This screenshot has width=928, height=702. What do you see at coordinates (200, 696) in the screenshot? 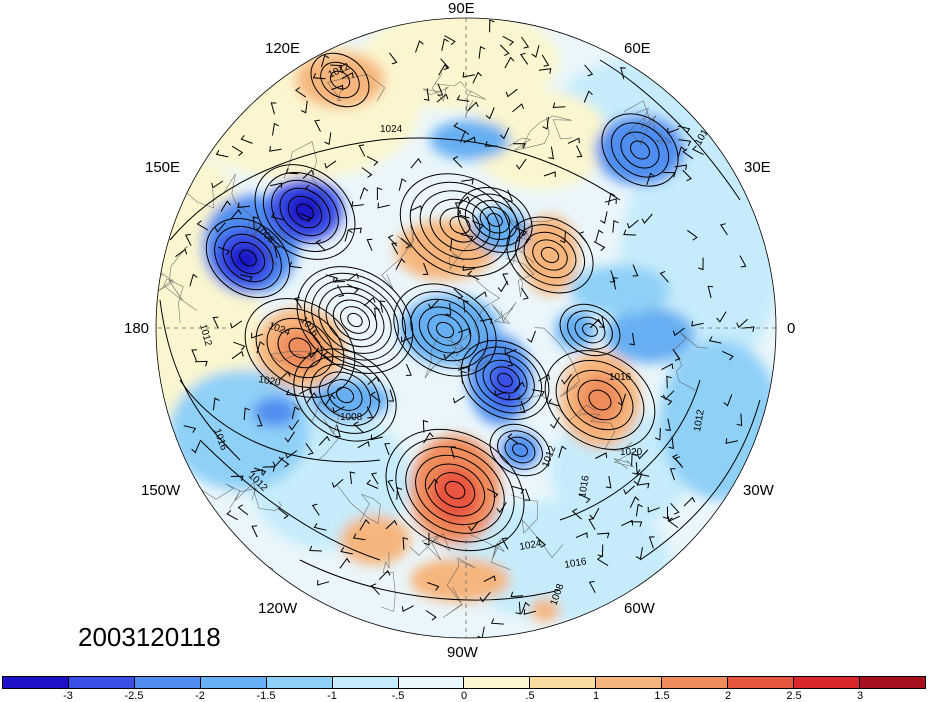
I see `colorbar-tick-label: -2` at bounding box center [200, 696].